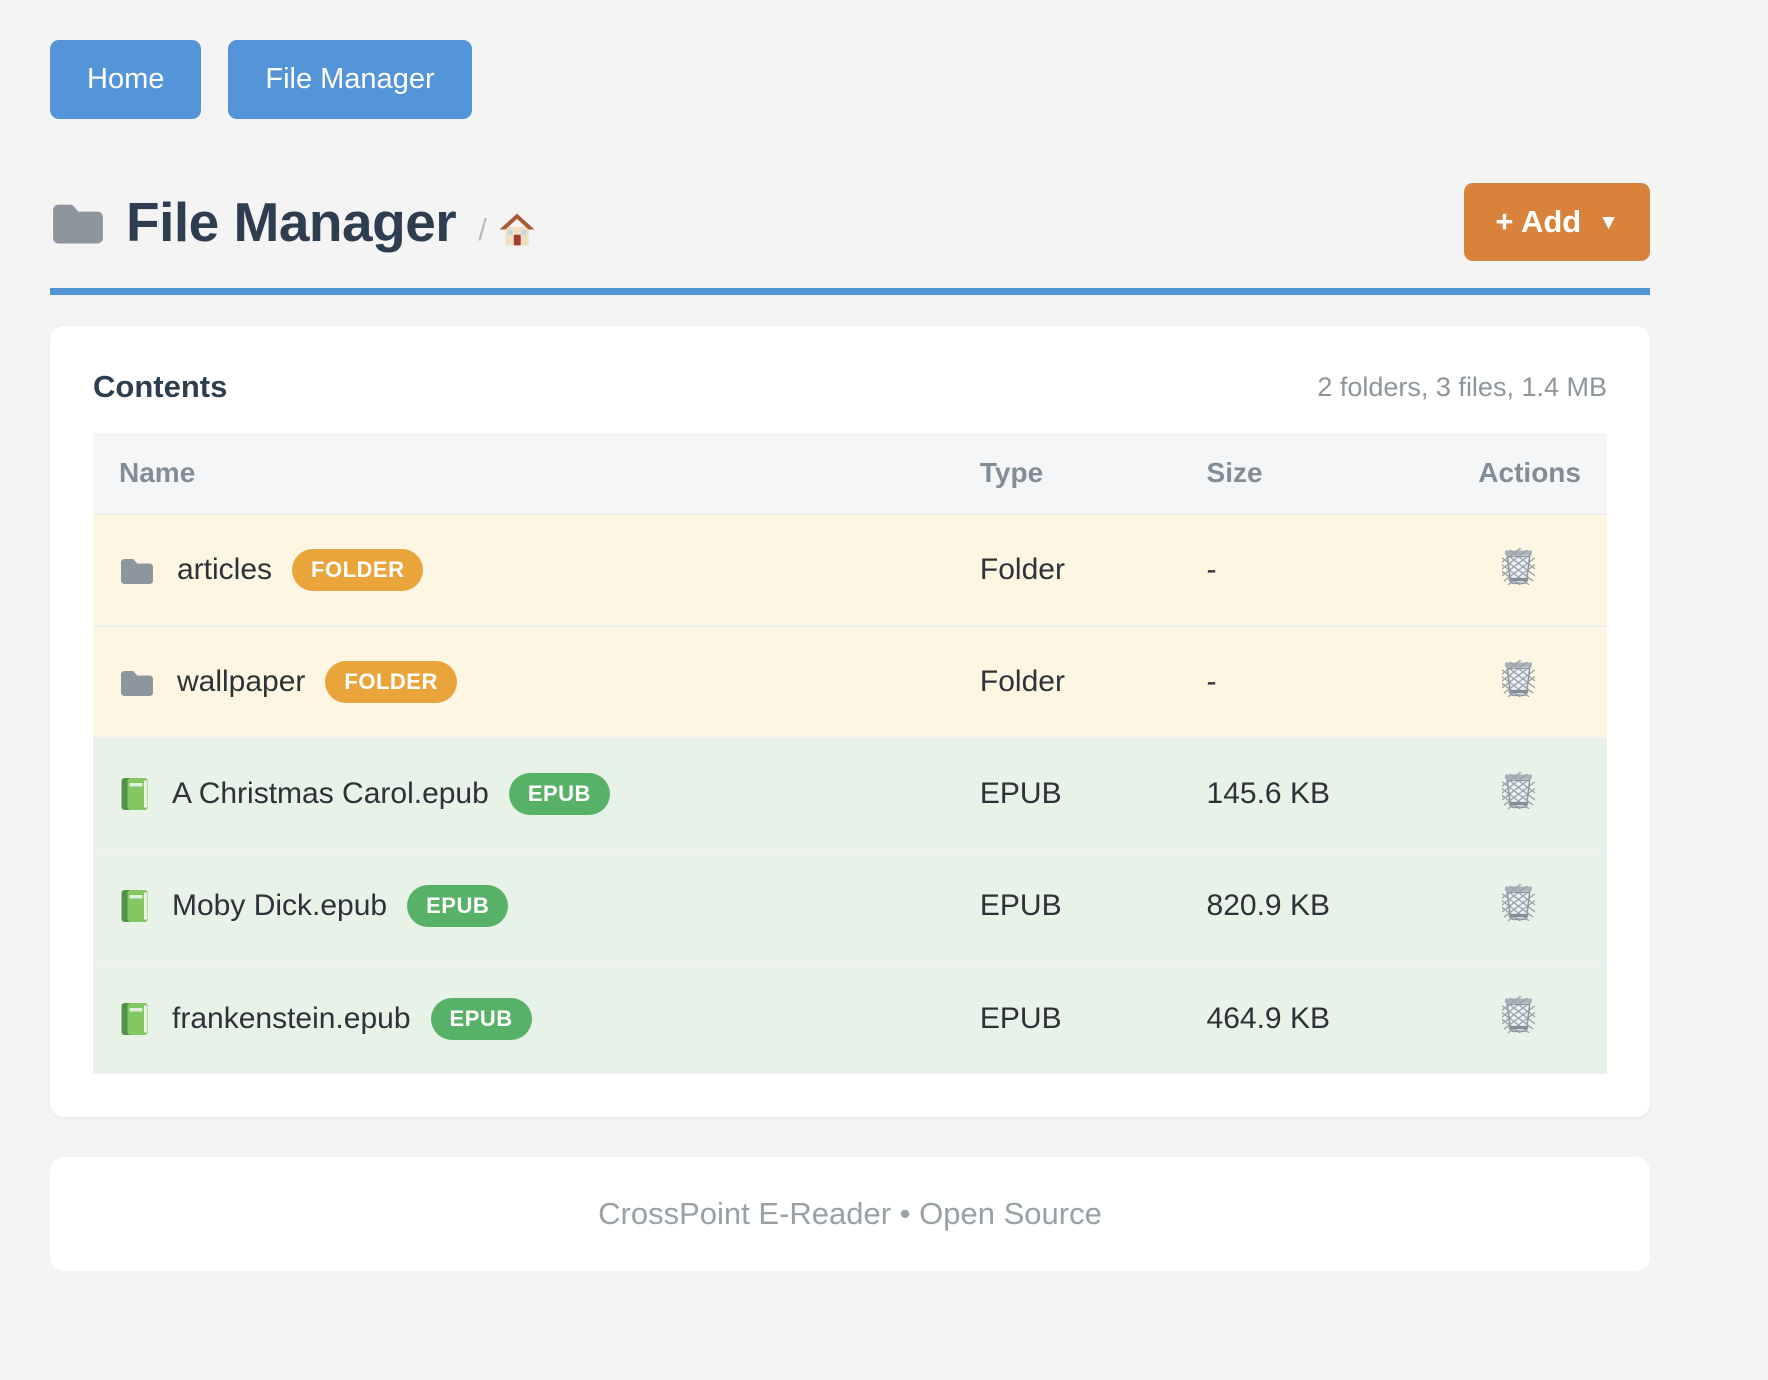  Describe the element at coordinates (241, 681) in the screenshot. I see `folder-name-link: wallpaper` at that location.